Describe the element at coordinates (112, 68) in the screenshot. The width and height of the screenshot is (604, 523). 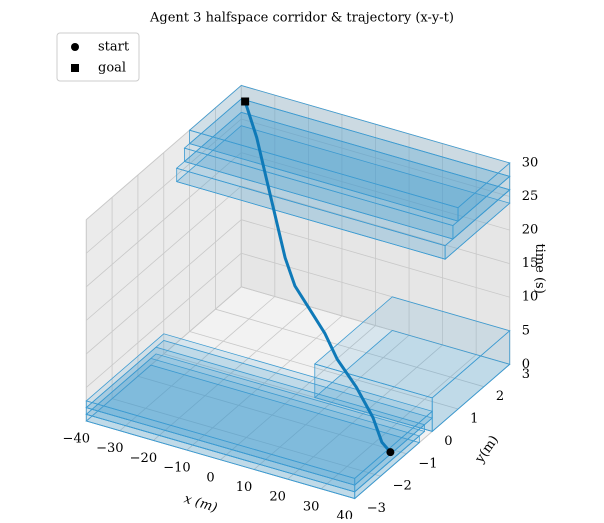
I see `legend-label: goal` at that location.